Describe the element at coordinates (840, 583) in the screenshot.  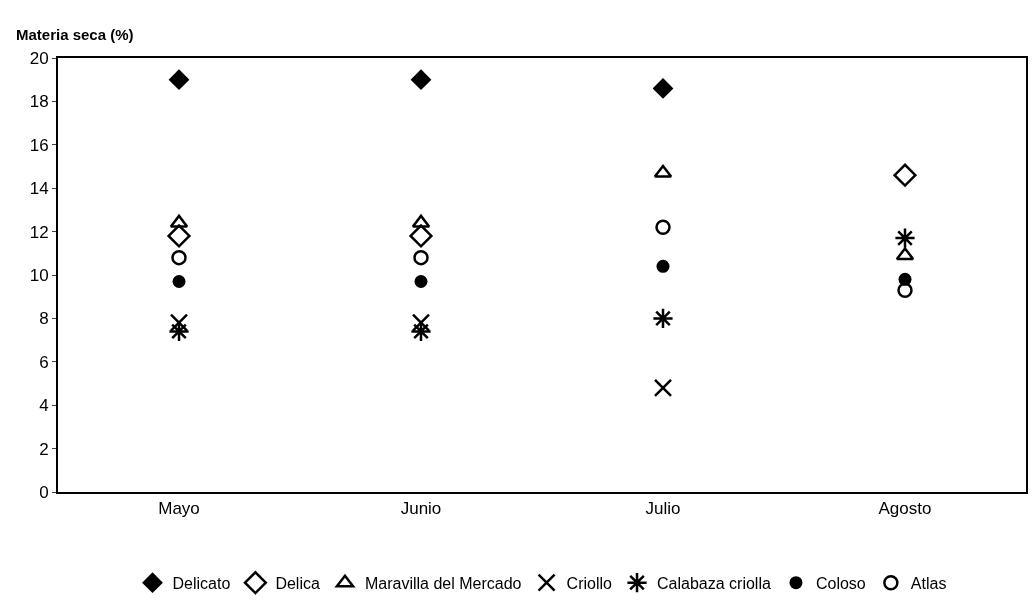
I see `legend-label: Coloso` at that location.